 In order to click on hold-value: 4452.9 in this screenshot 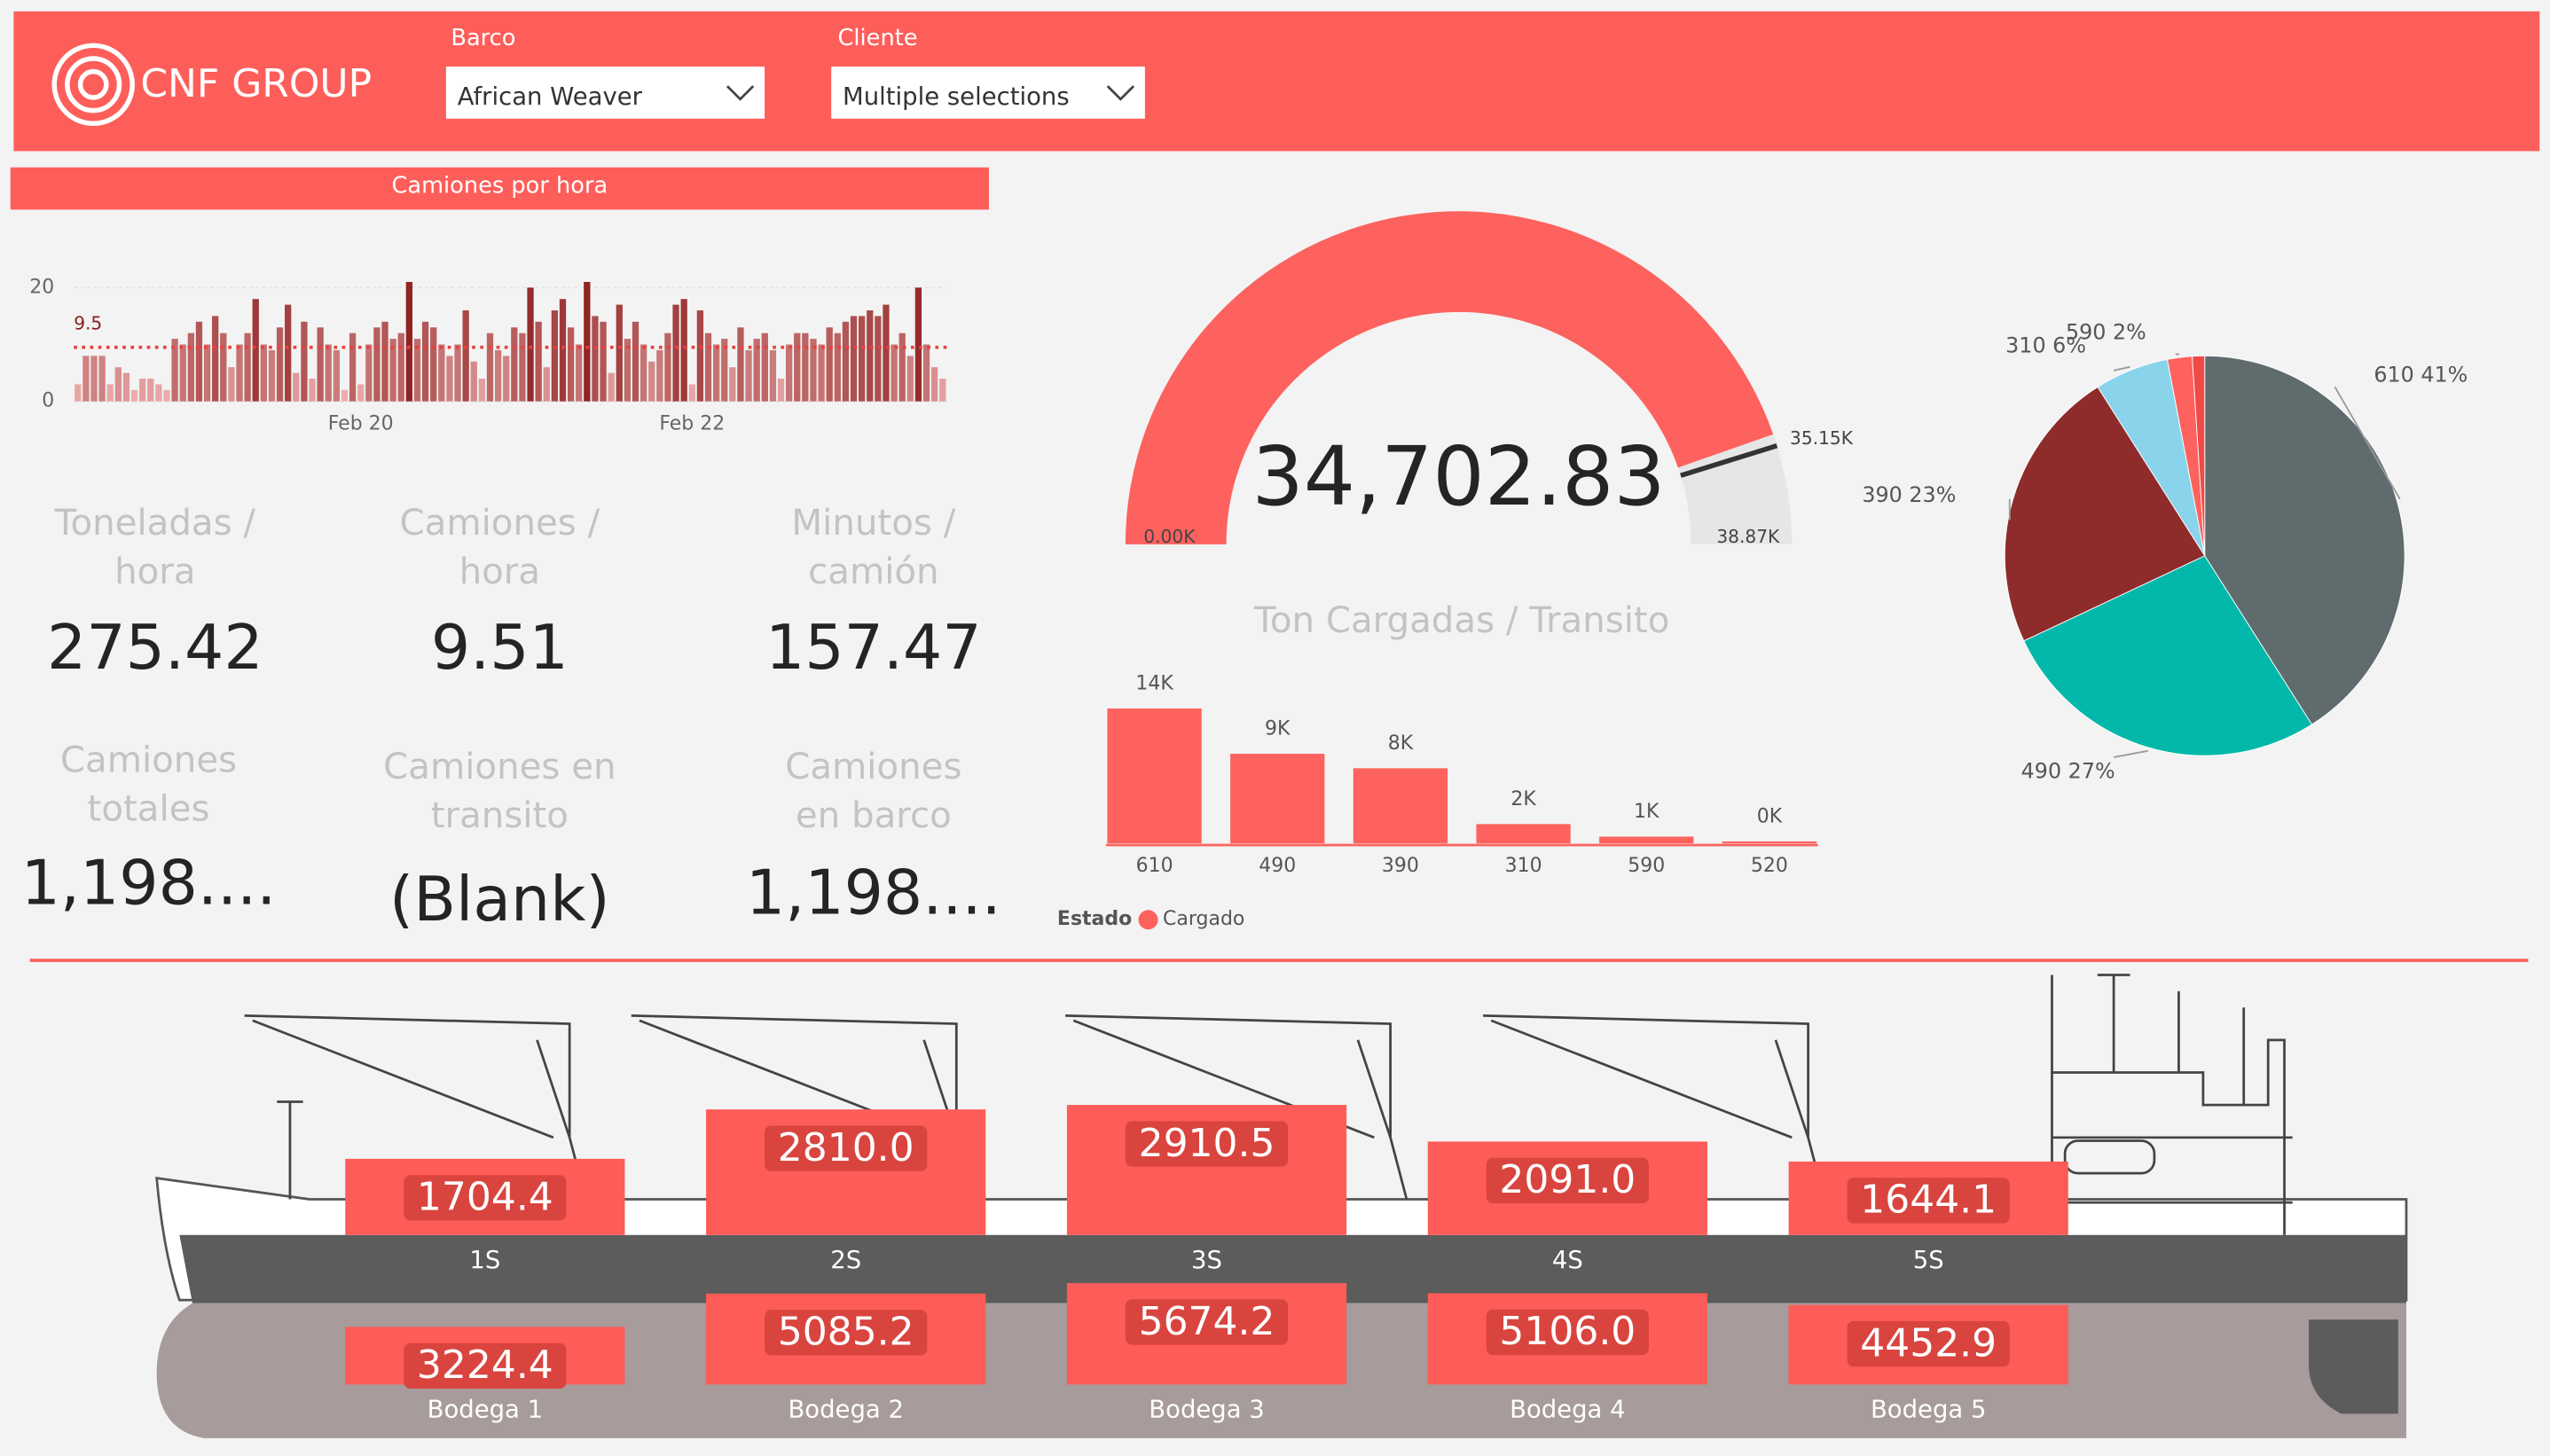, I will do `click(1928, 1343)`.